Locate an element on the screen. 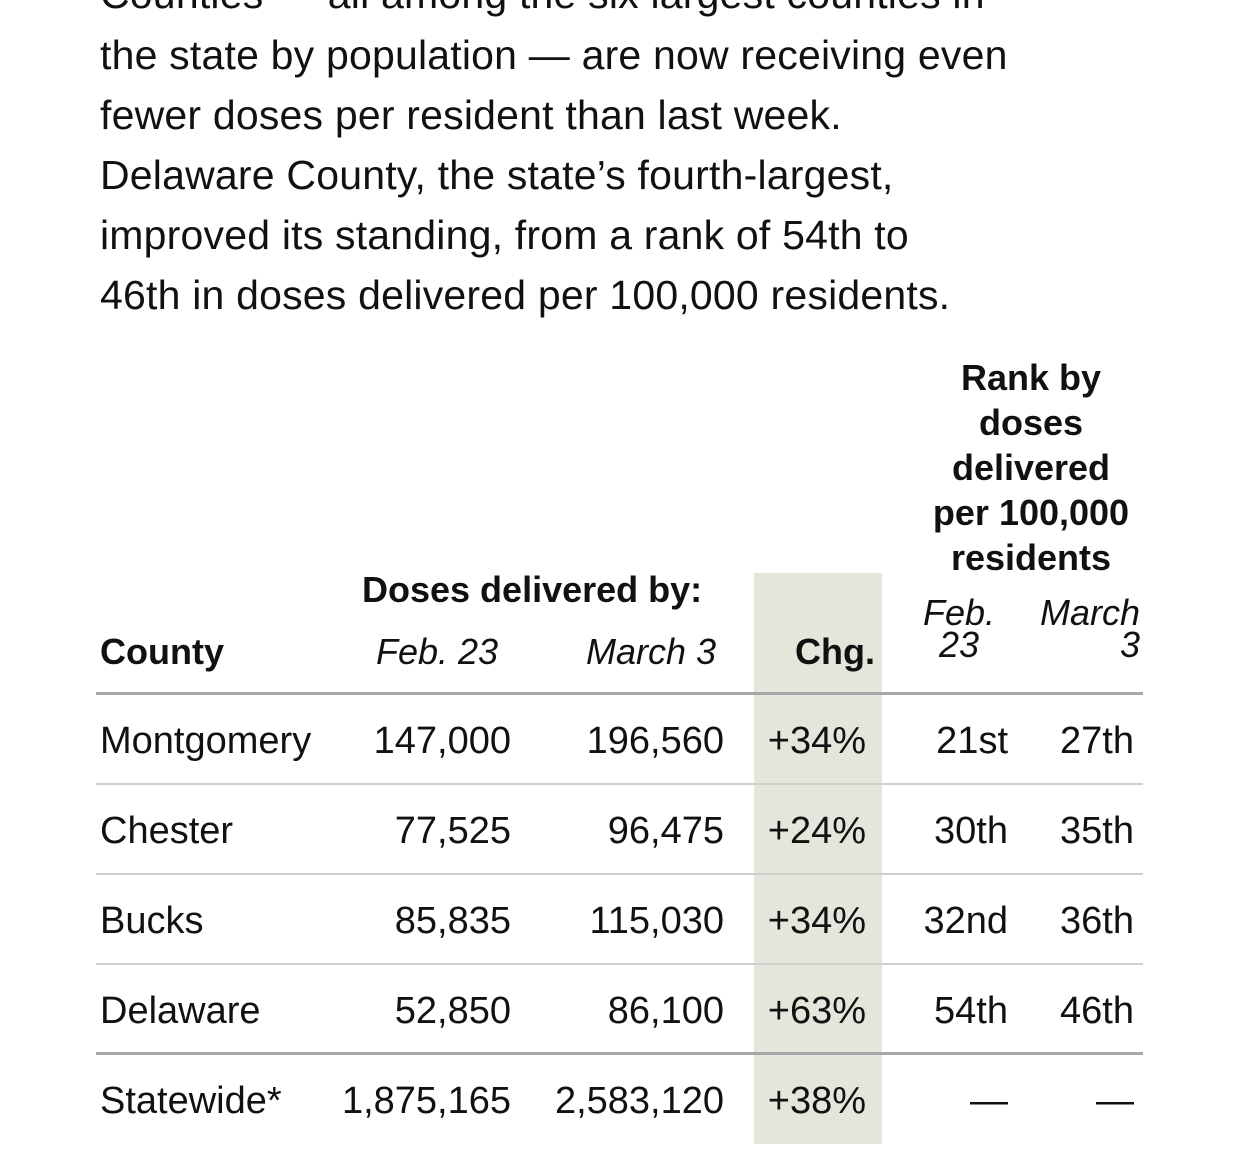 The image size is (1242, 1172). rank-march-cell: — is located at coordinates (1115, 1101).